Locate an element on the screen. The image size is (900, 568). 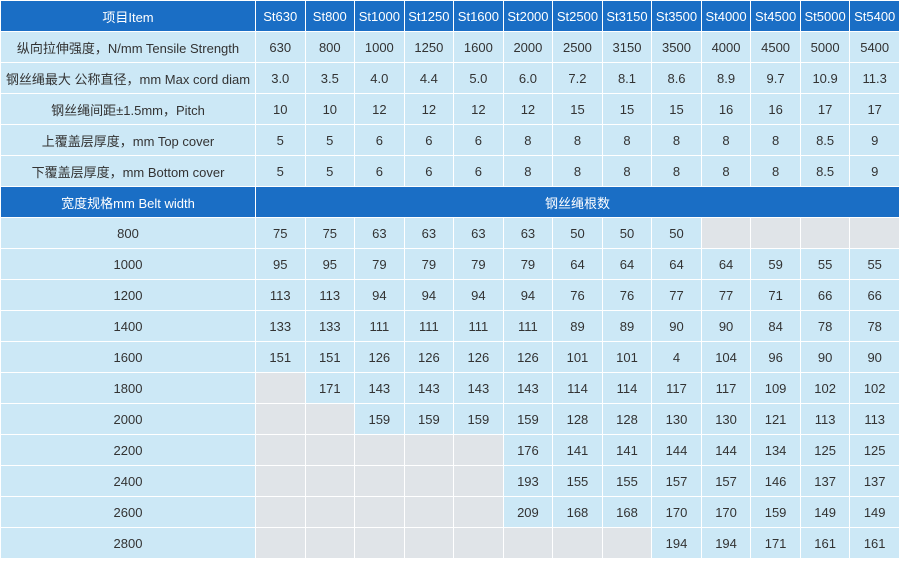
width-row: 1400 133 133 111 111 111 111 89 89 90 90 84 78 78 is located at coordinates (450, 326).